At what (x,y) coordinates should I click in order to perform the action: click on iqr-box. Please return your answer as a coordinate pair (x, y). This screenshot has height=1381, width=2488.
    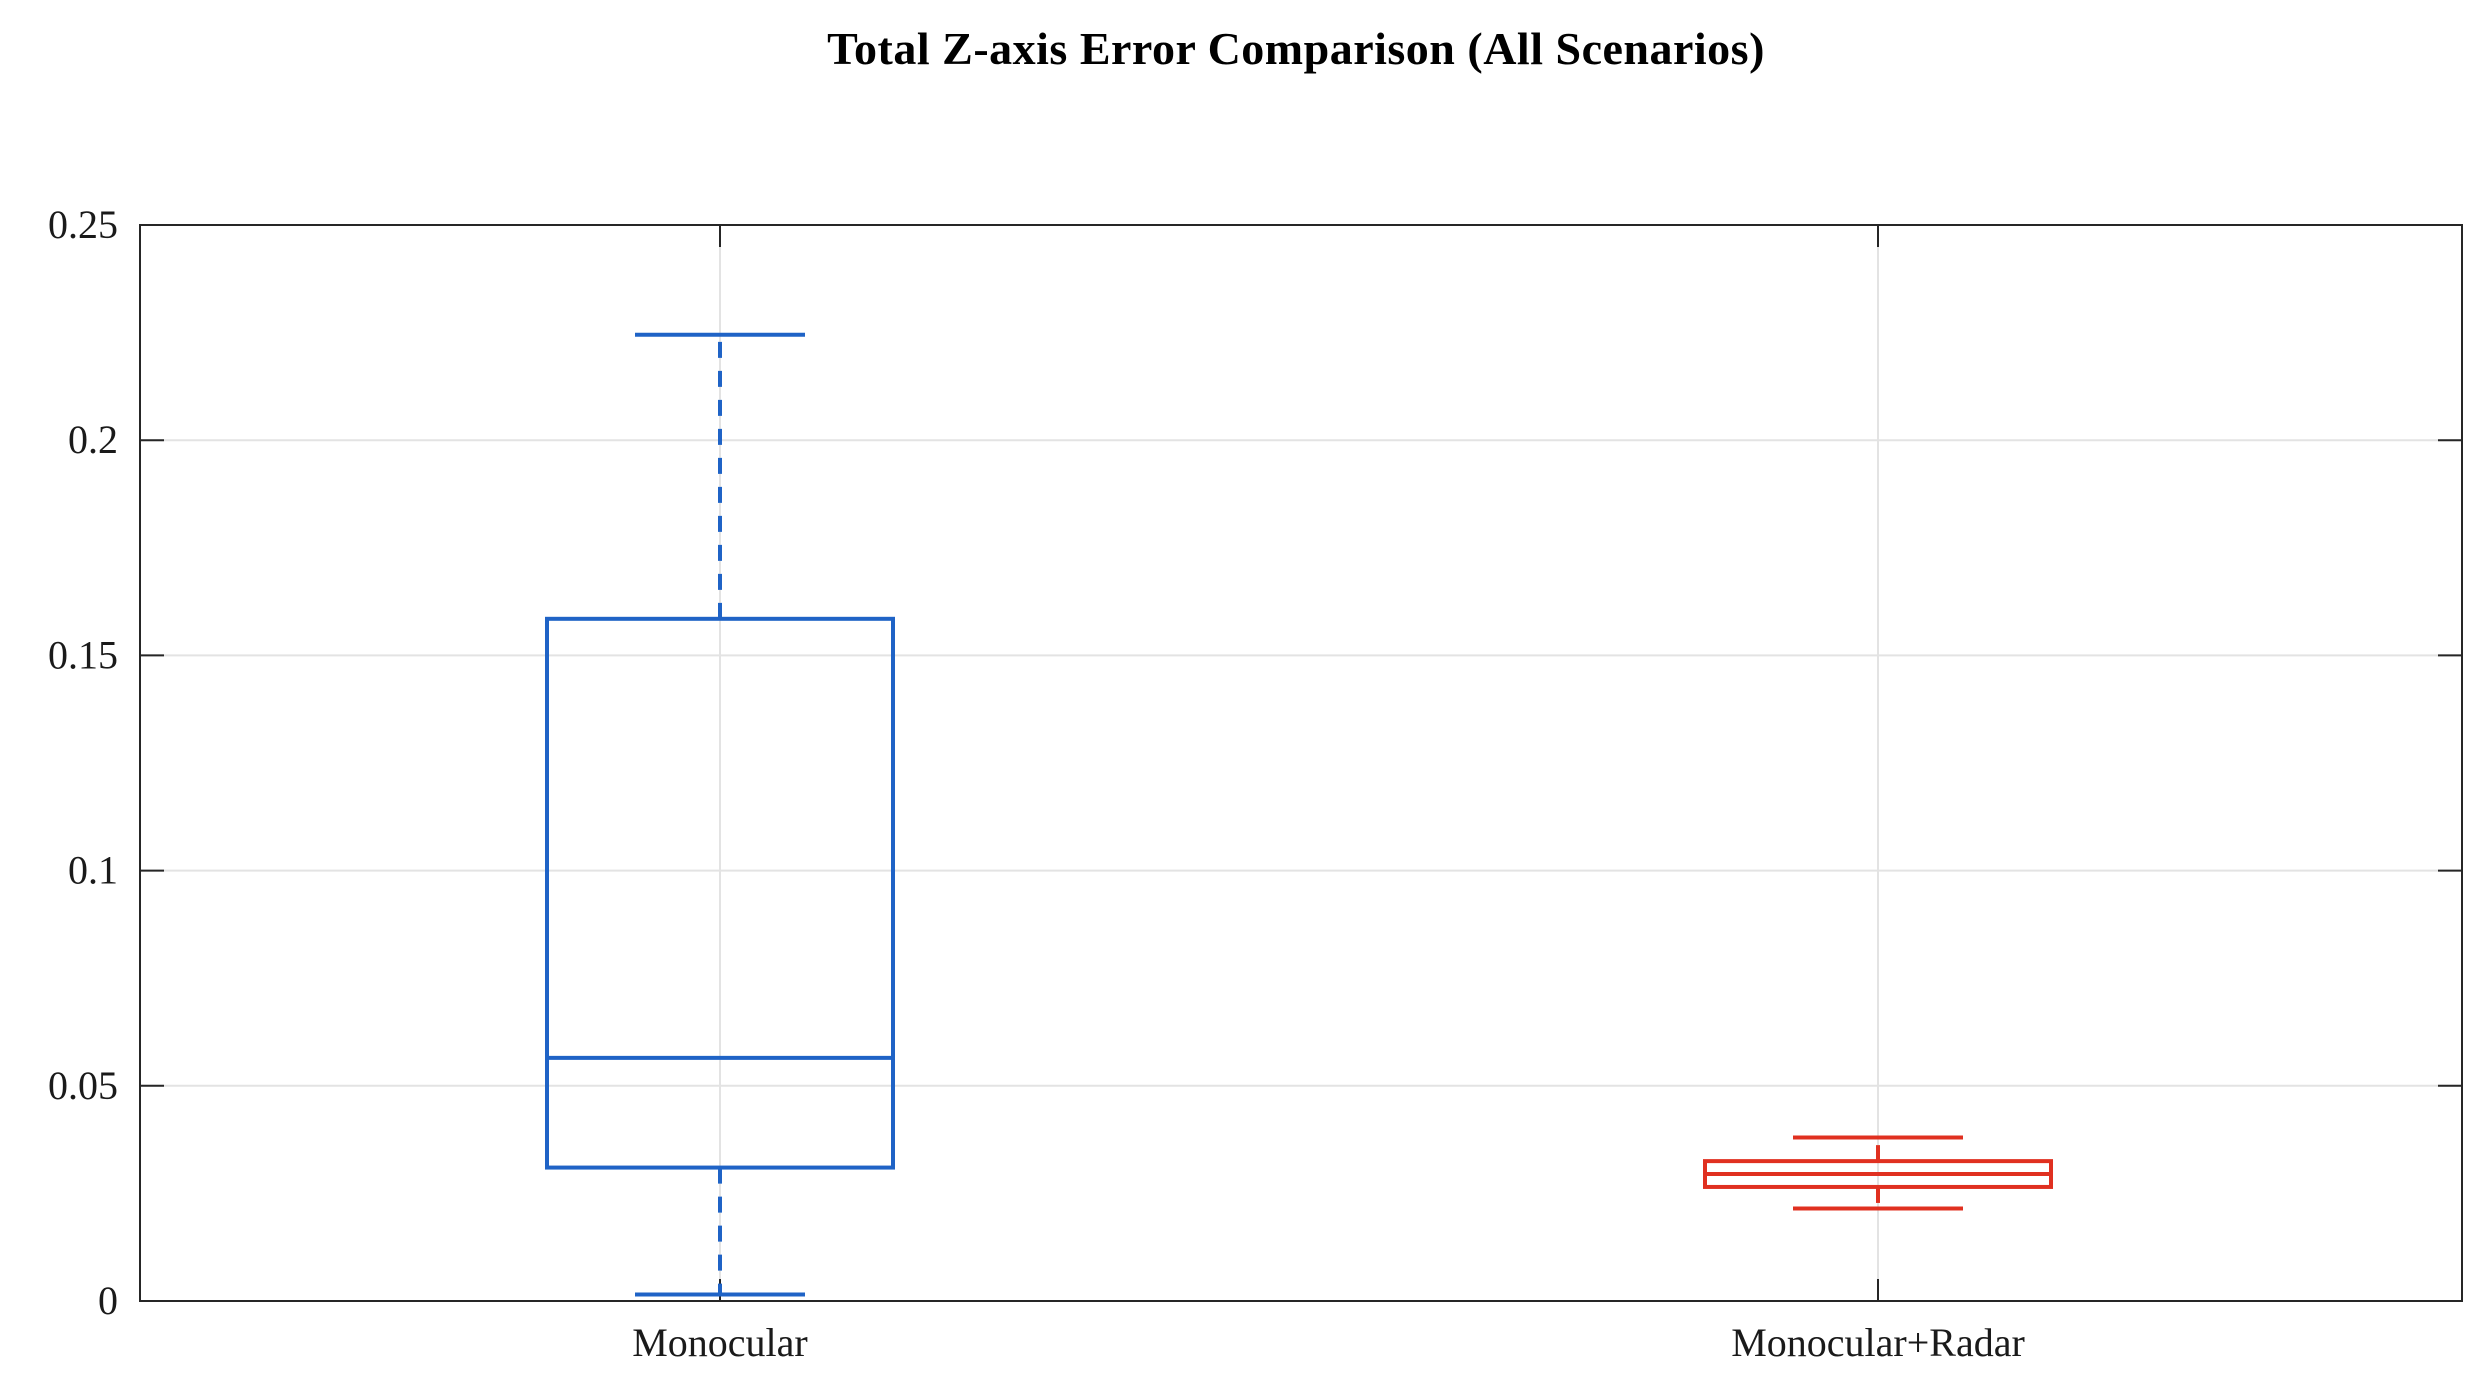
    Looking at the image, I should click on (720, 893).